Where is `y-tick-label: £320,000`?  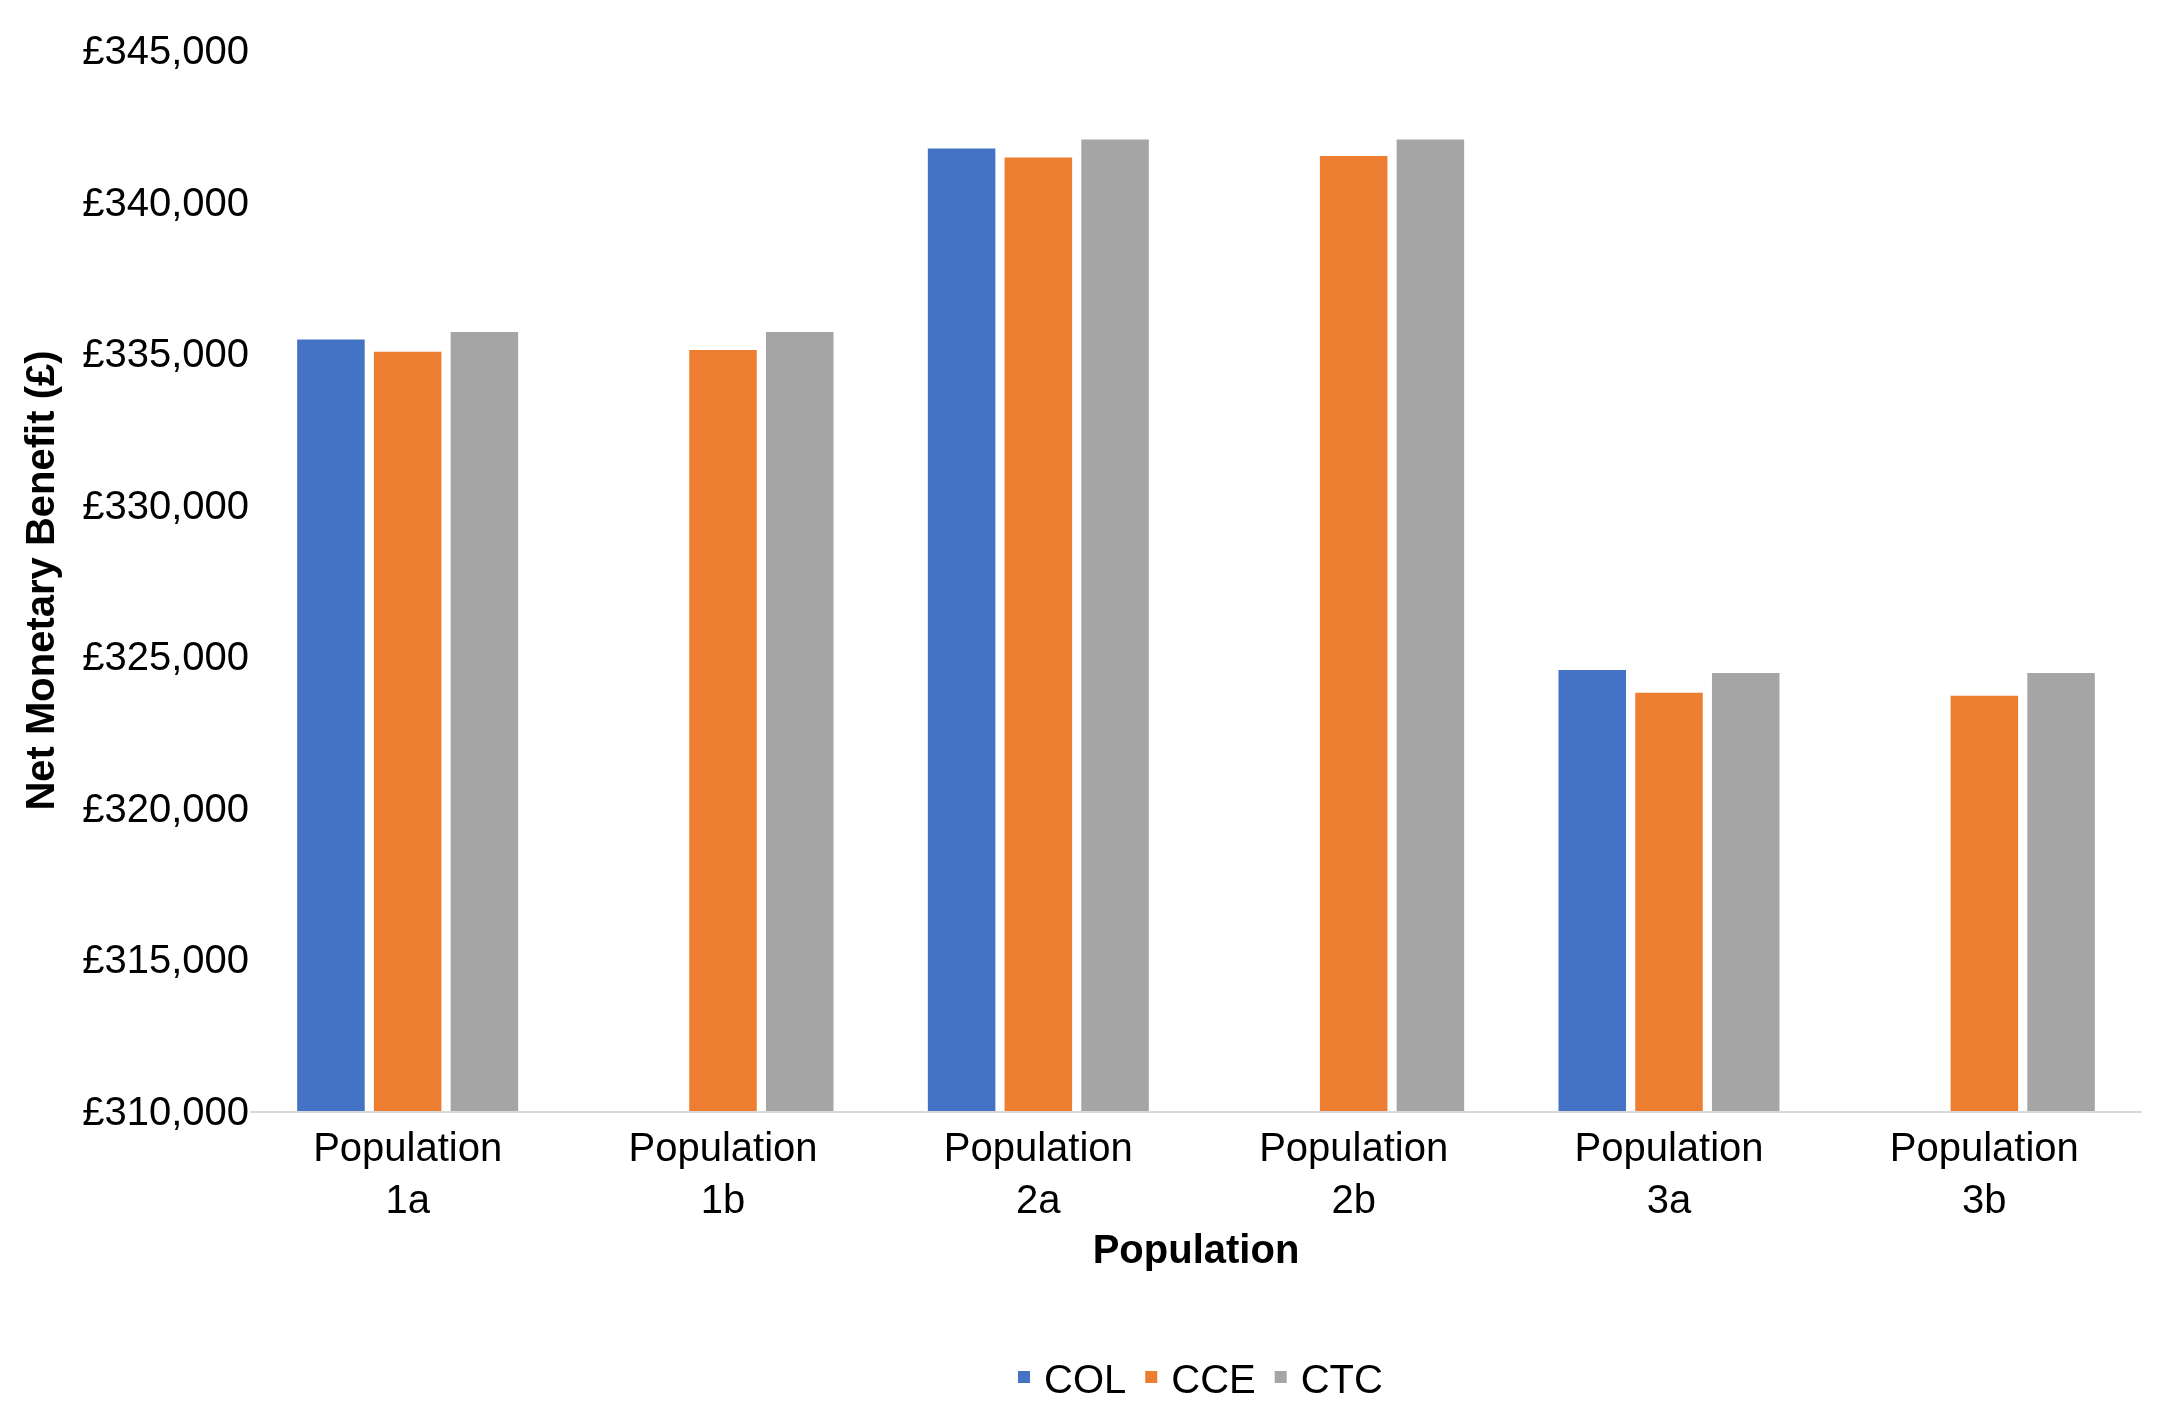 y-tick-label: £320,000 is located at coordinates (165, 807).